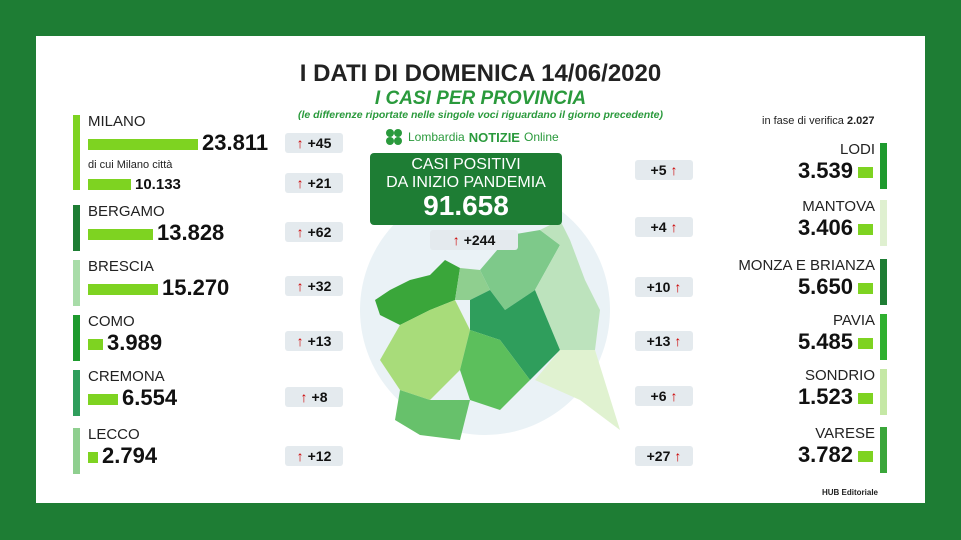 The width and height of the screenshot is (961, 540). Describe the element at coordinates (150, 397) in the screenshot. I see `province-total: 6.554` at that location.